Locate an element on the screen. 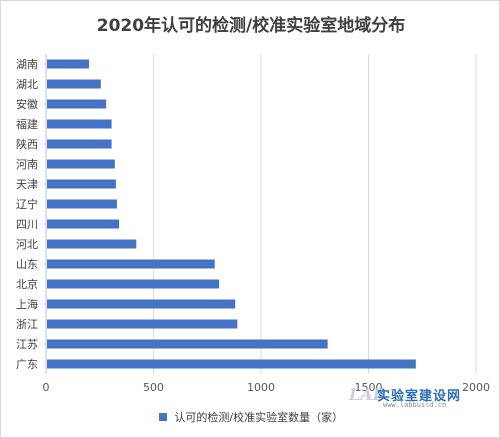  bar-陕西 is located at coordinates (79, 144).